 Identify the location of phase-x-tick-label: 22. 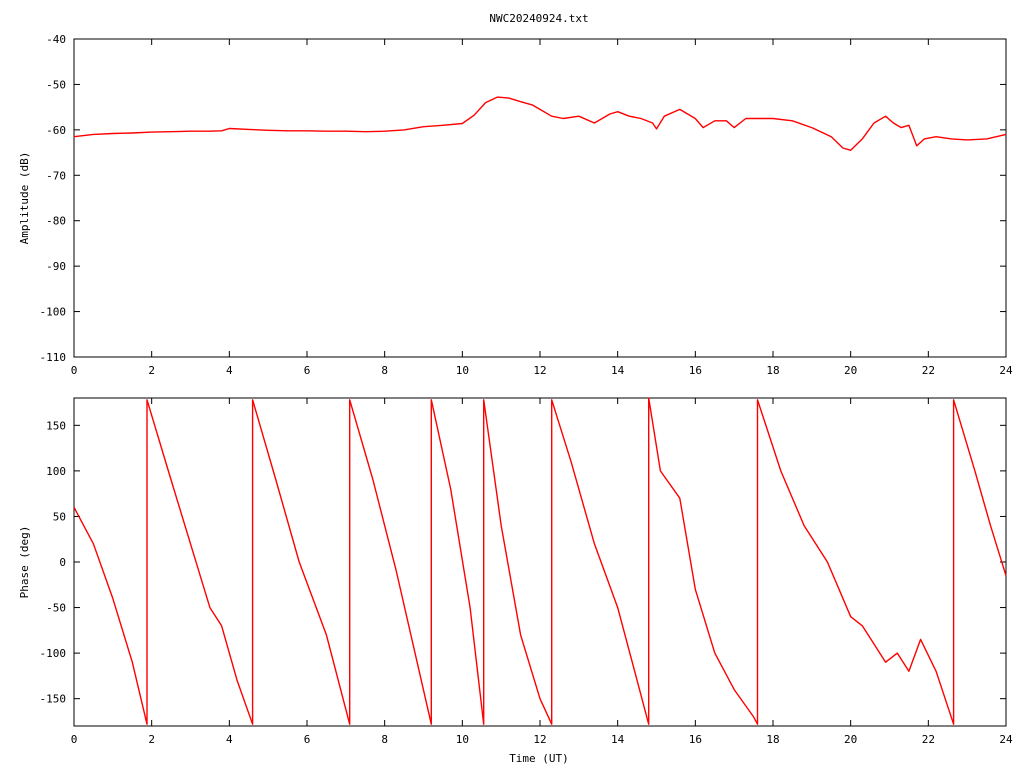
(928, 739).